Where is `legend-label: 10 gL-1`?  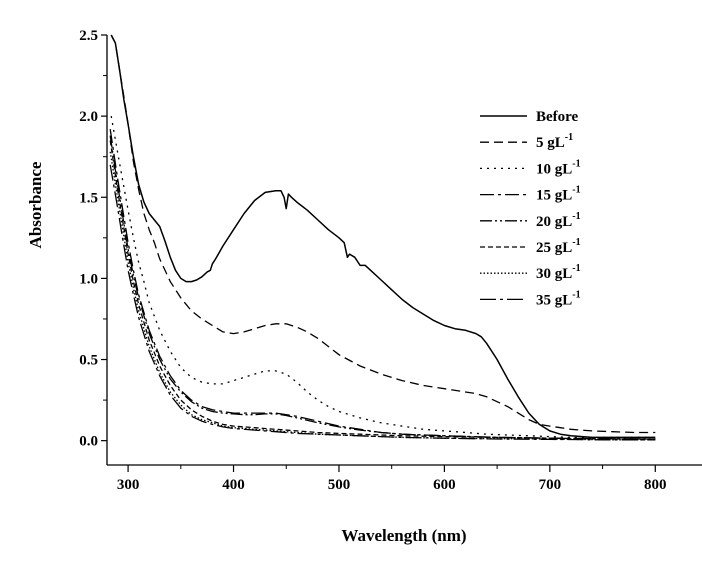
legend-label: 10 gL-1 is located at coordinates (558, 167).